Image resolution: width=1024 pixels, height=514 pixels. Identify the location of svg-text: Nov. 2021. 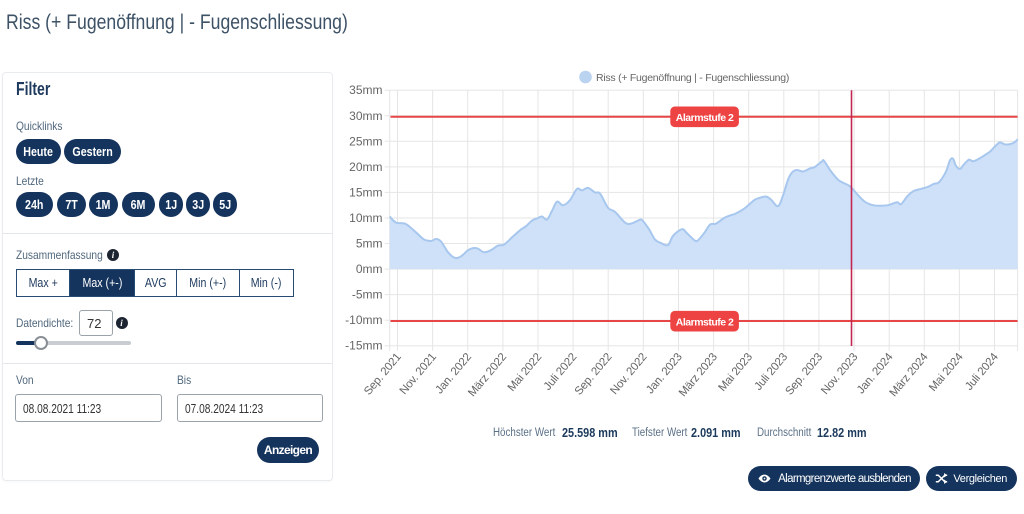
(418, 374).